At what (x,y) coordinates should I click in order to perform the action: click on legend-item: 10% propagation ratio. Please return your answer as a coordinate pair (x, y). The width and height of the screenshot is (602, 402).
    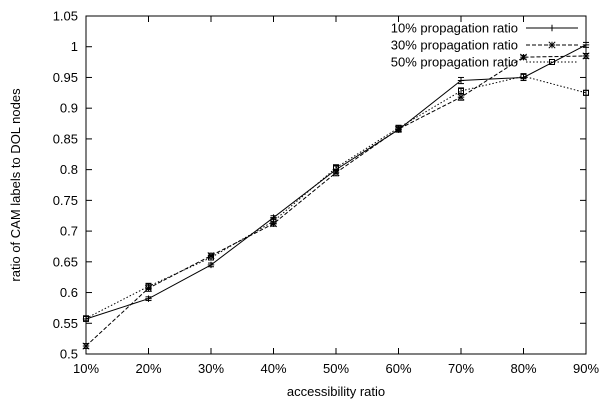
    Looking at the image, I should click on (484, 28).